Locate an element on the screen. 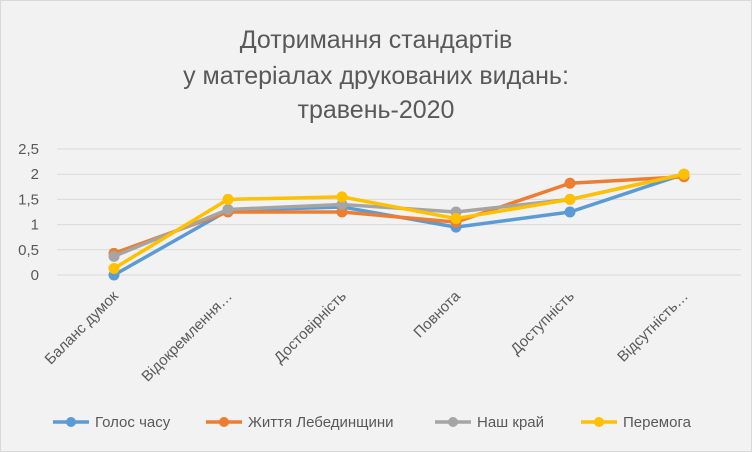 This screenshot has height=452, width=752. y-tick-label: 2,5 is located at coordinates (28, 149).